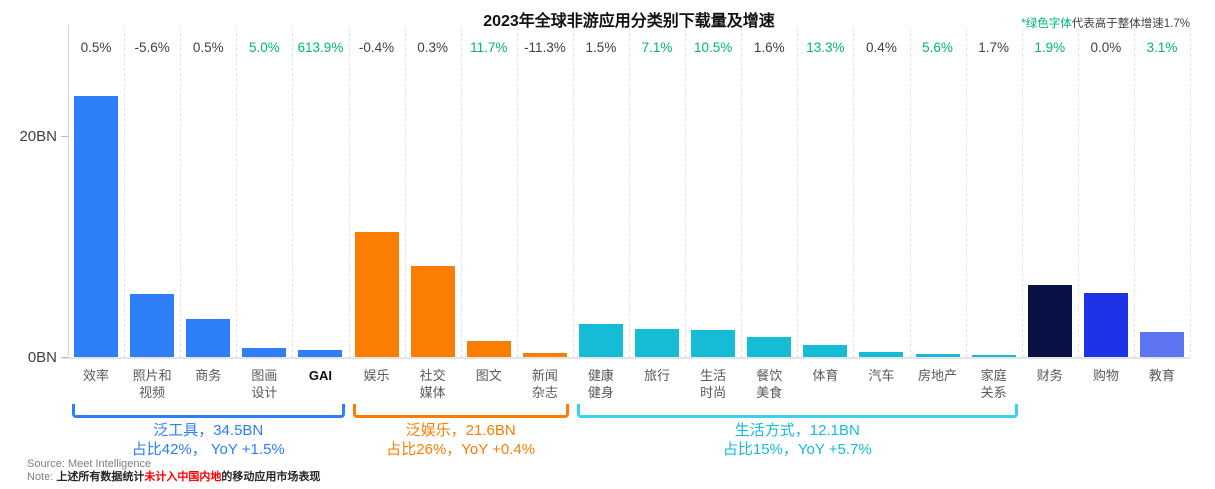 The height and width of the screenshot is (489, 1215). Describe the element at coordinates (488, 375) in the screenshot. I see `category-label: 图文` at that location.